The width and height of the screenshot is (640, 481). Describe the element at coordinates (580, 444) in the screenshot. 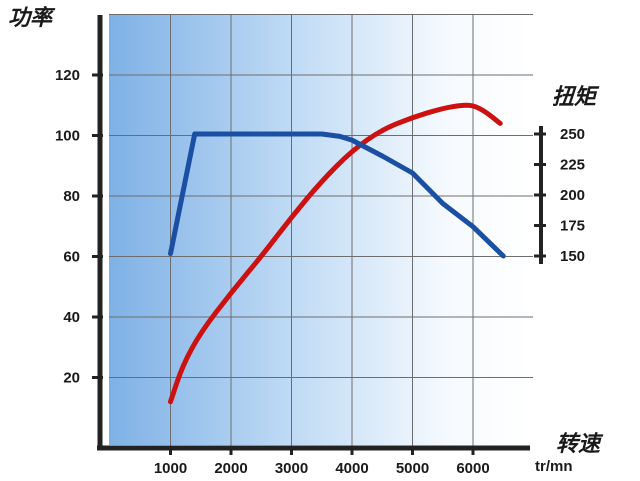

I see `x-axis-title: 转速` at that location.